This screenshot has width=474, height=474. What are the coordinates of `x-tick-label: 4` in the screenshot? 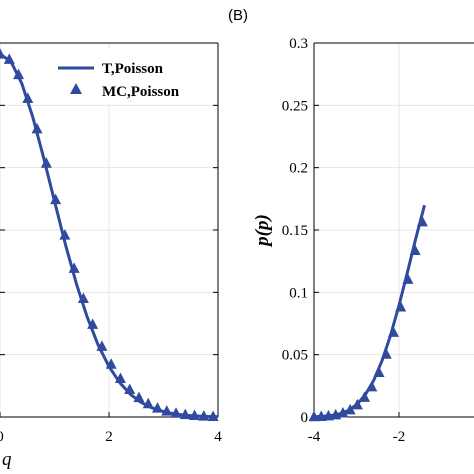 It's located at (218, 437).